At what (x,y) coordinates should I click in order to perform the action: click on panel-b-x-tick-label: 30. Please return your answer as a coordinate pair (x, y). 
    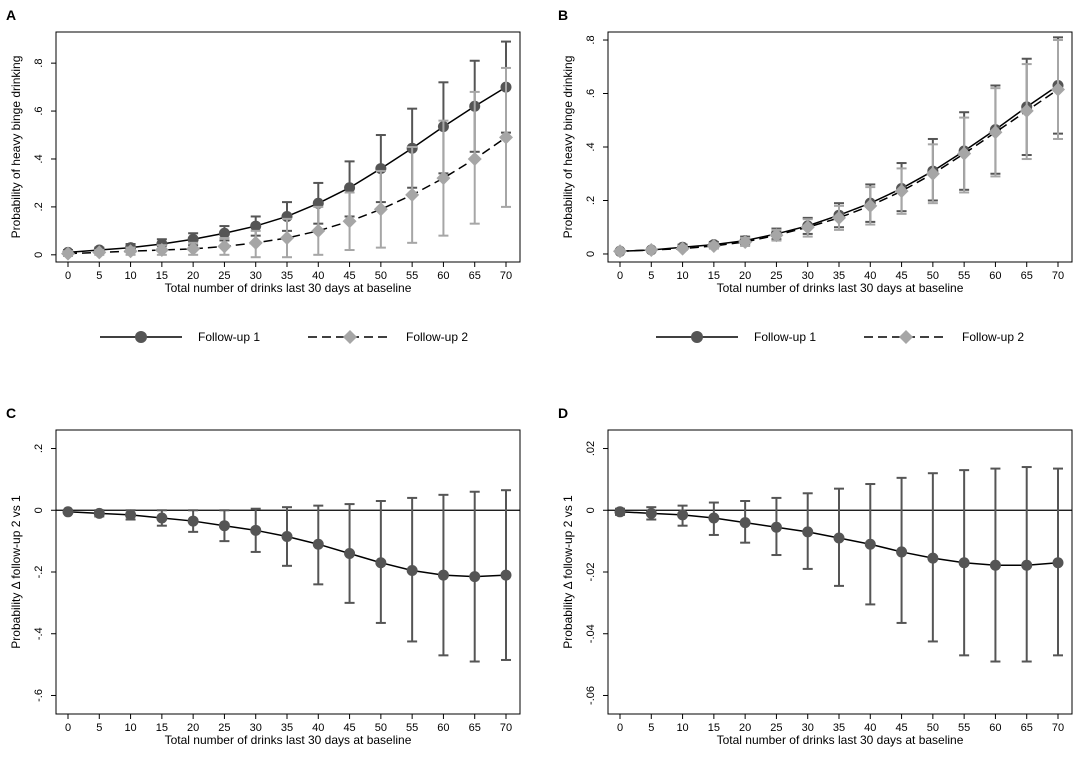
    Looking at the image, I should click on (808, 276).